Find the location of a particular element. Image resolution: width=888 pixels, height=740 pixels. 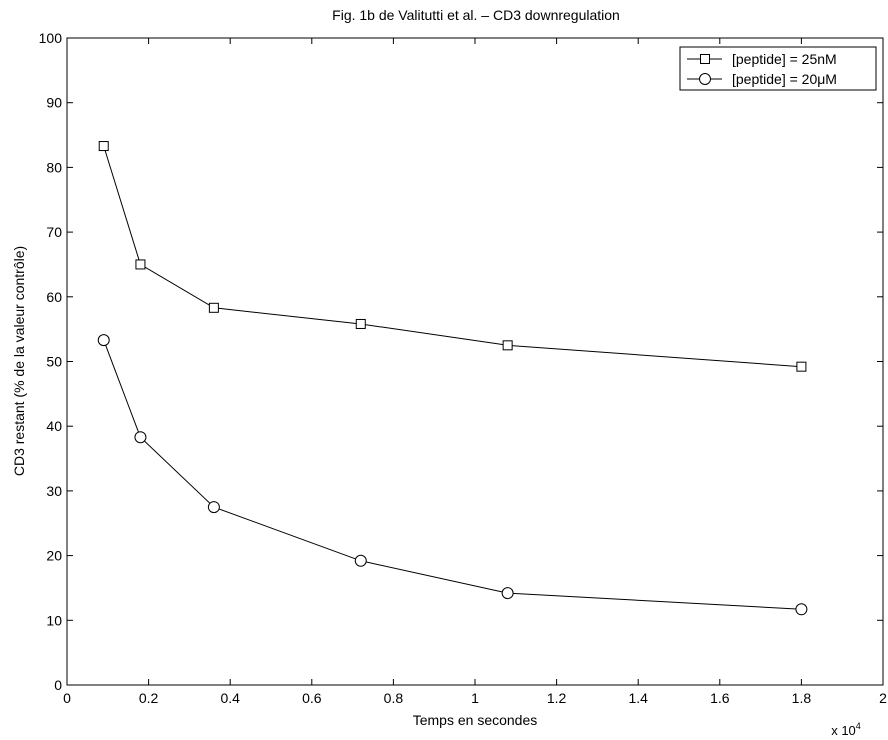

x-tick-label: 1.6 is located at coordinates (720, 698).